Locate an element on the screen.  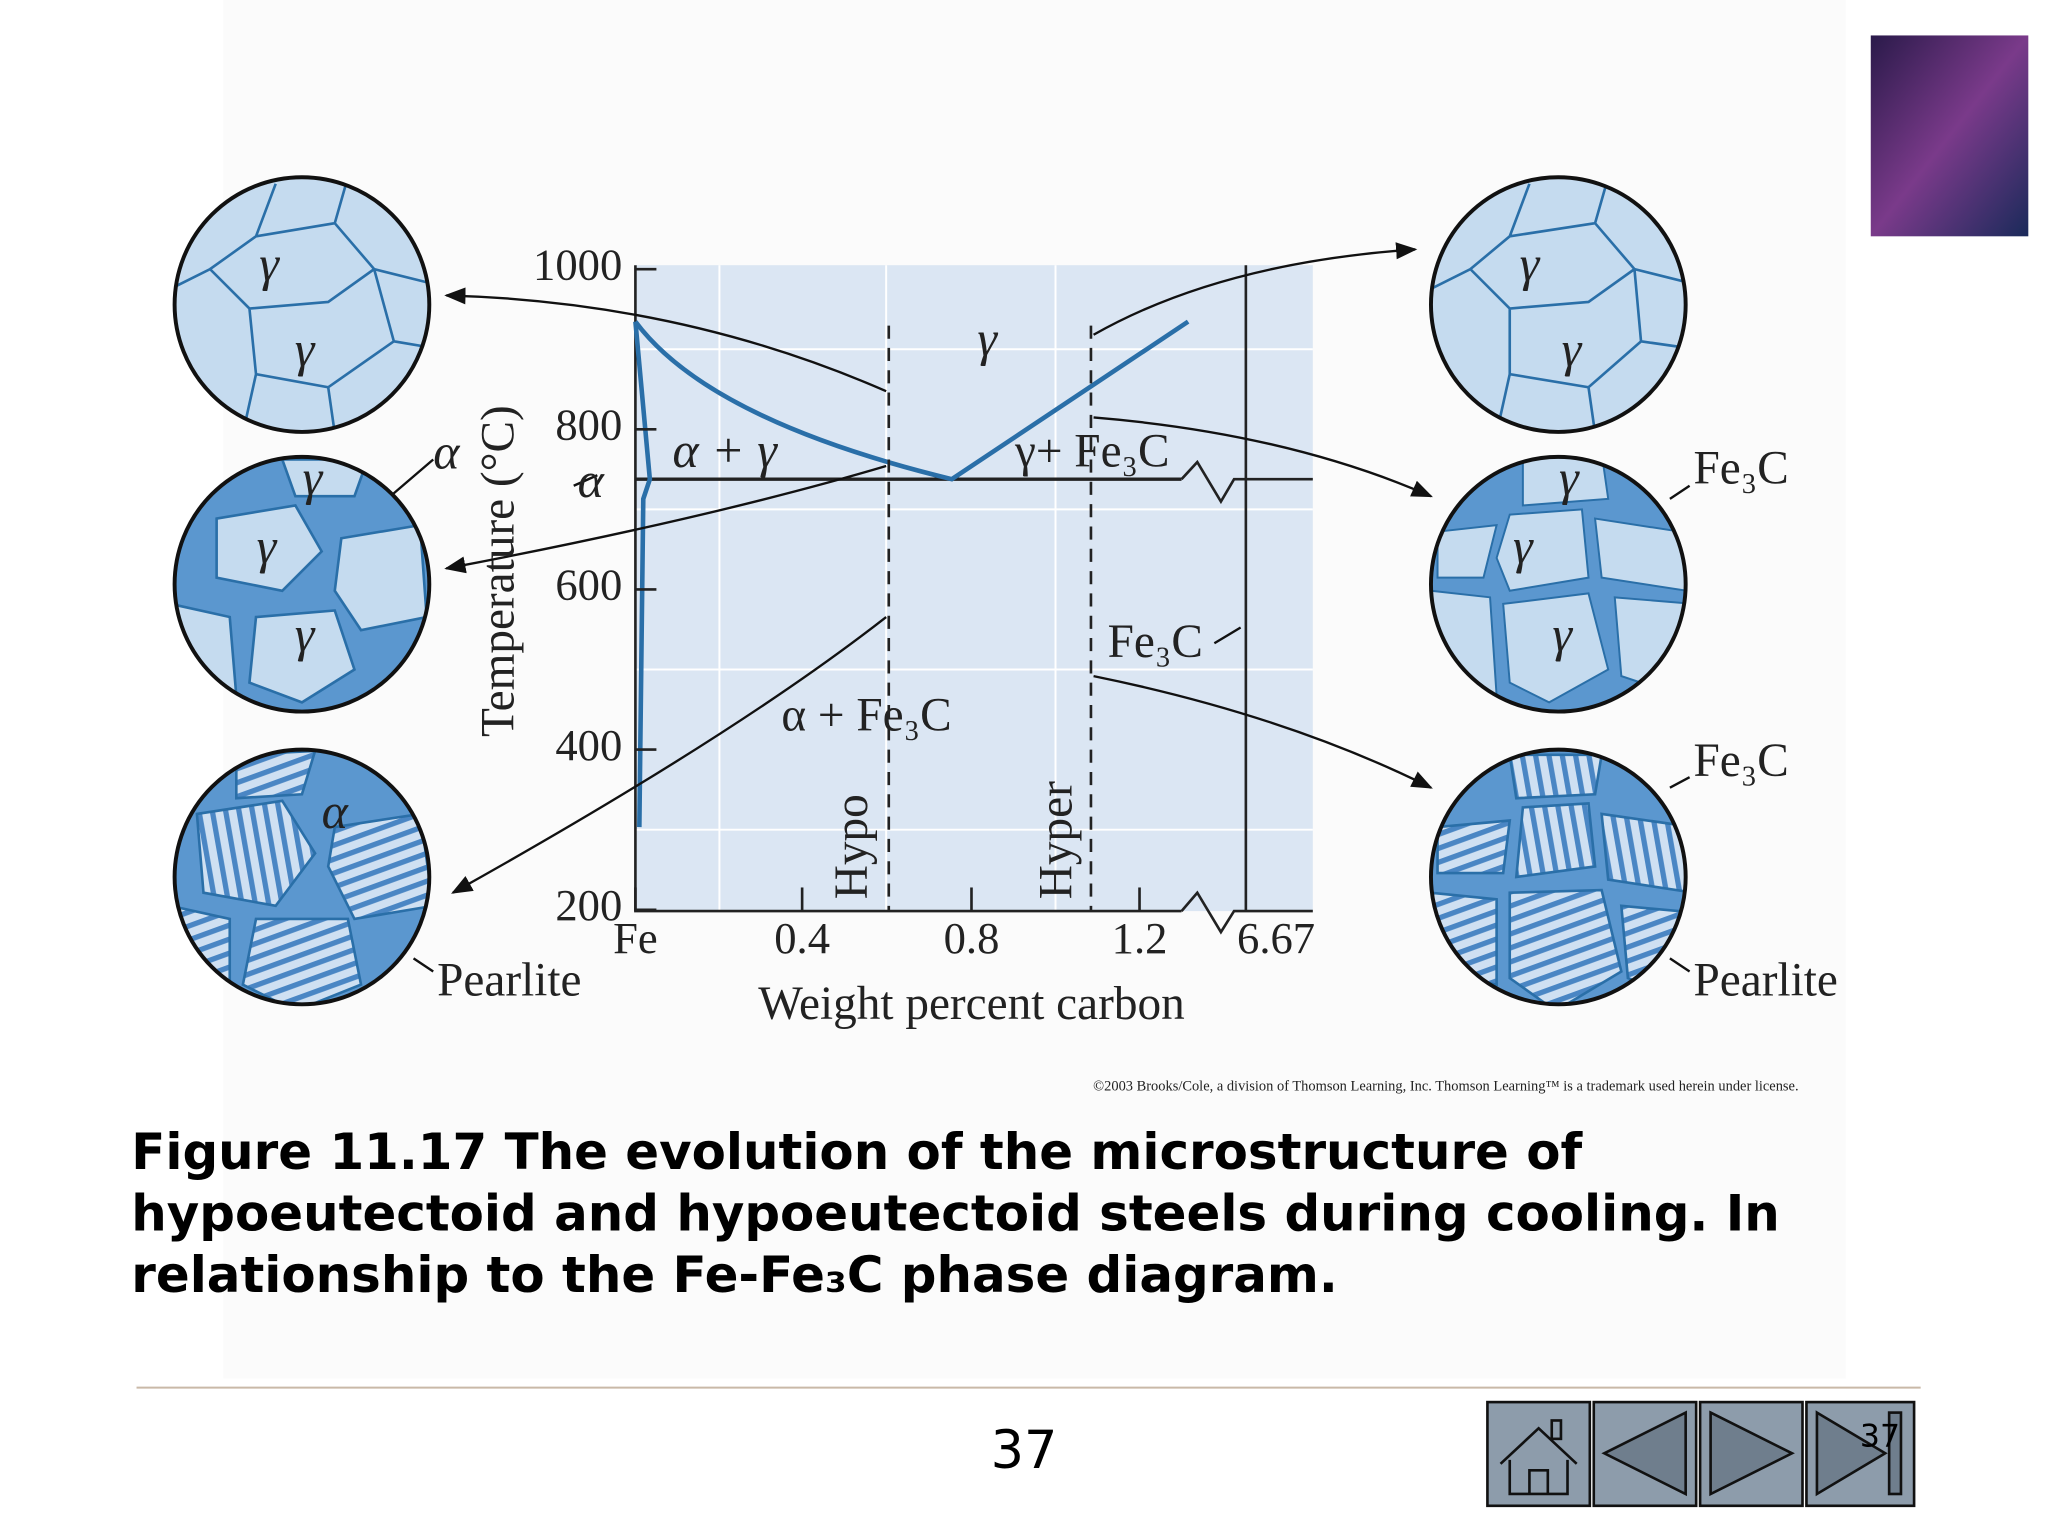
next-button is located at coordinates (1751, 1454).